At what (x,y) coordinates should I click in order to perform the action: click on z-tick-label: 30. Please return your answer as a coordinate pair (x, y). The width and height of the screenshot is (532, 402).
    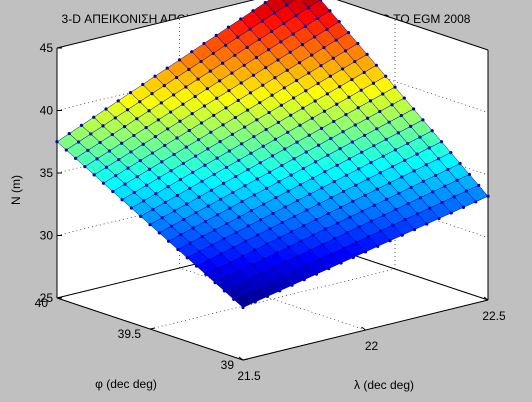
    Looking at the image, I should click on (47, 236).